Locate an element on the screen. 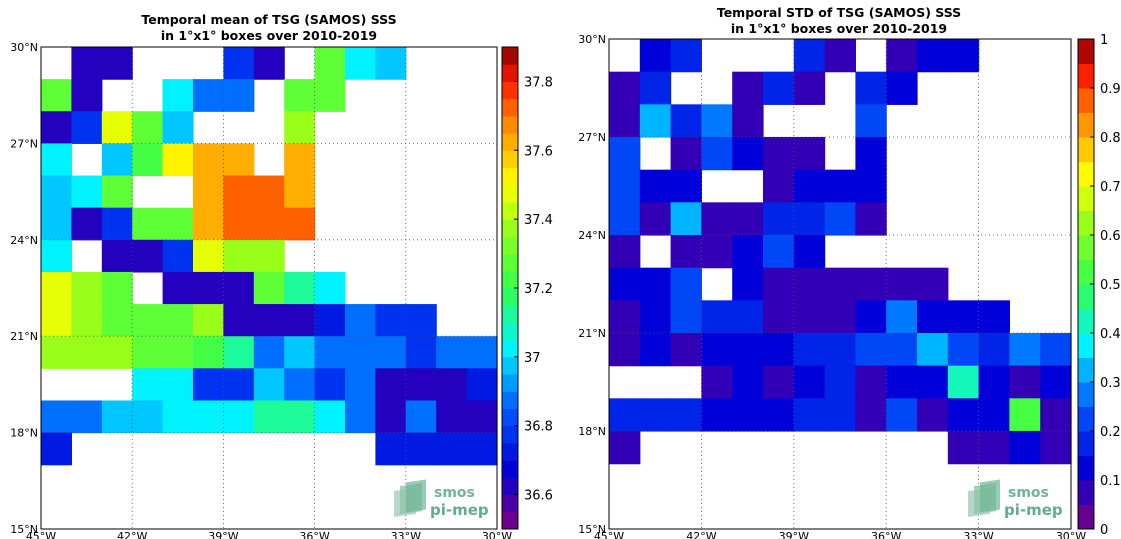  chart-title-line-1: Temporal mean of TSG (SAMOS) SSS is located at coordinates (268, 19).